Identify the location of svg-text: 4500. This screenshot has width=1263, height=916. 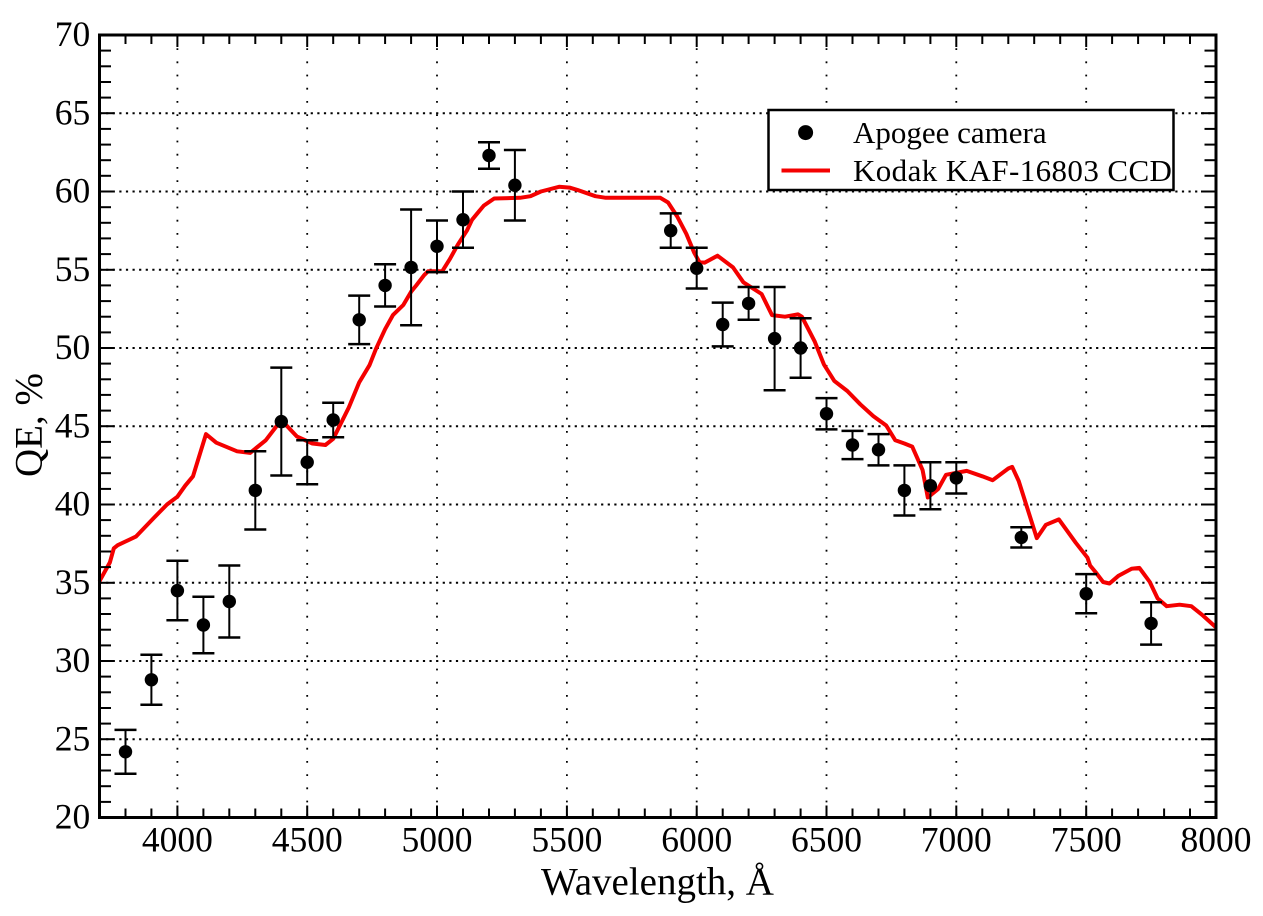
(307, 840).